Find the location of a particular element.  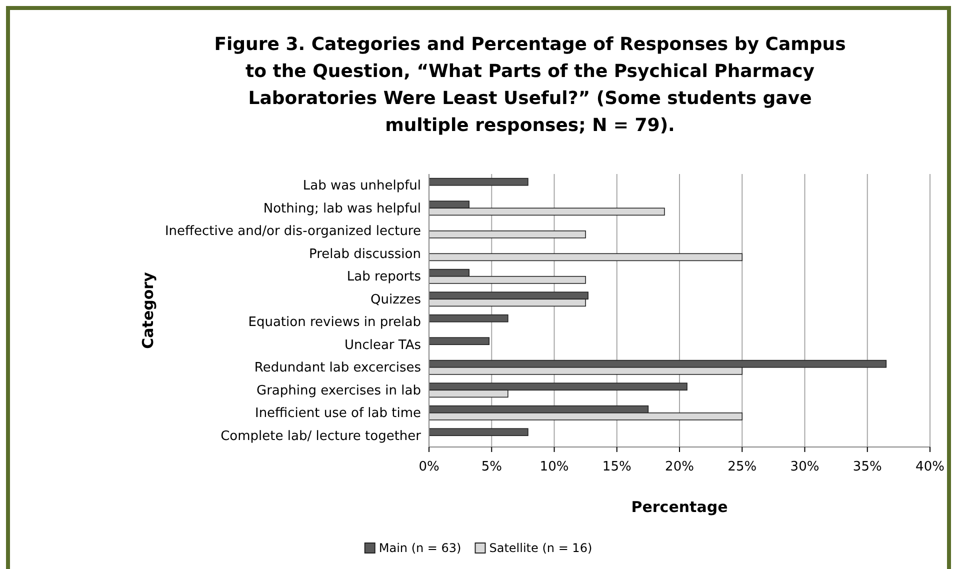

x-tick-label: 35% is located at coordinates (867, 467).